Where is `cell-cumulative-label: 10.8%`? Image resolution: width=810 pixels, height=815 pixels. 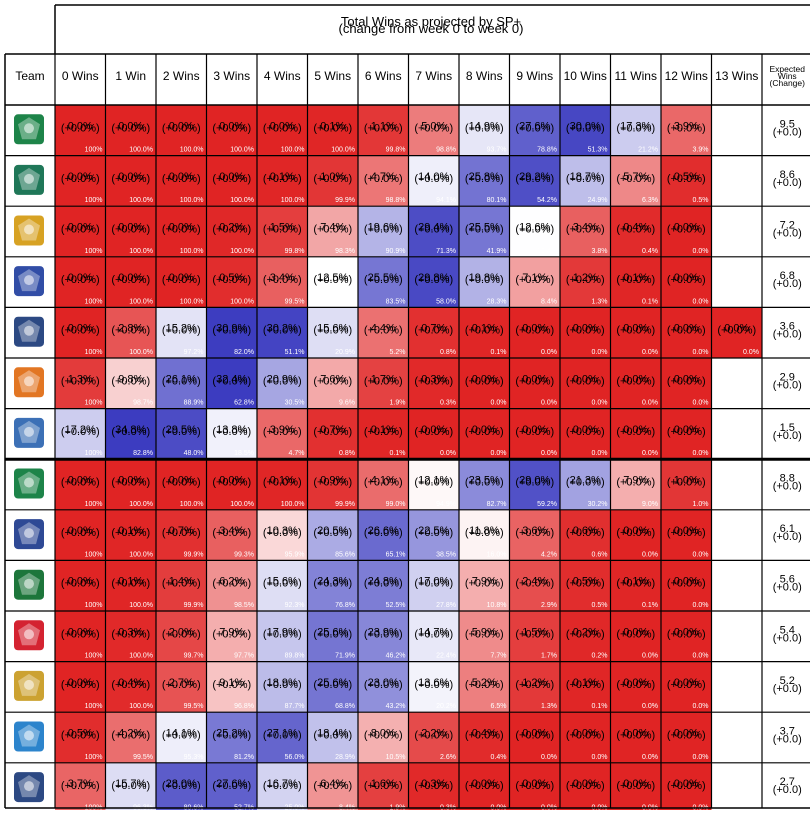 cell-cumulative-label: 10.8% is located at coordinates (497, 605).